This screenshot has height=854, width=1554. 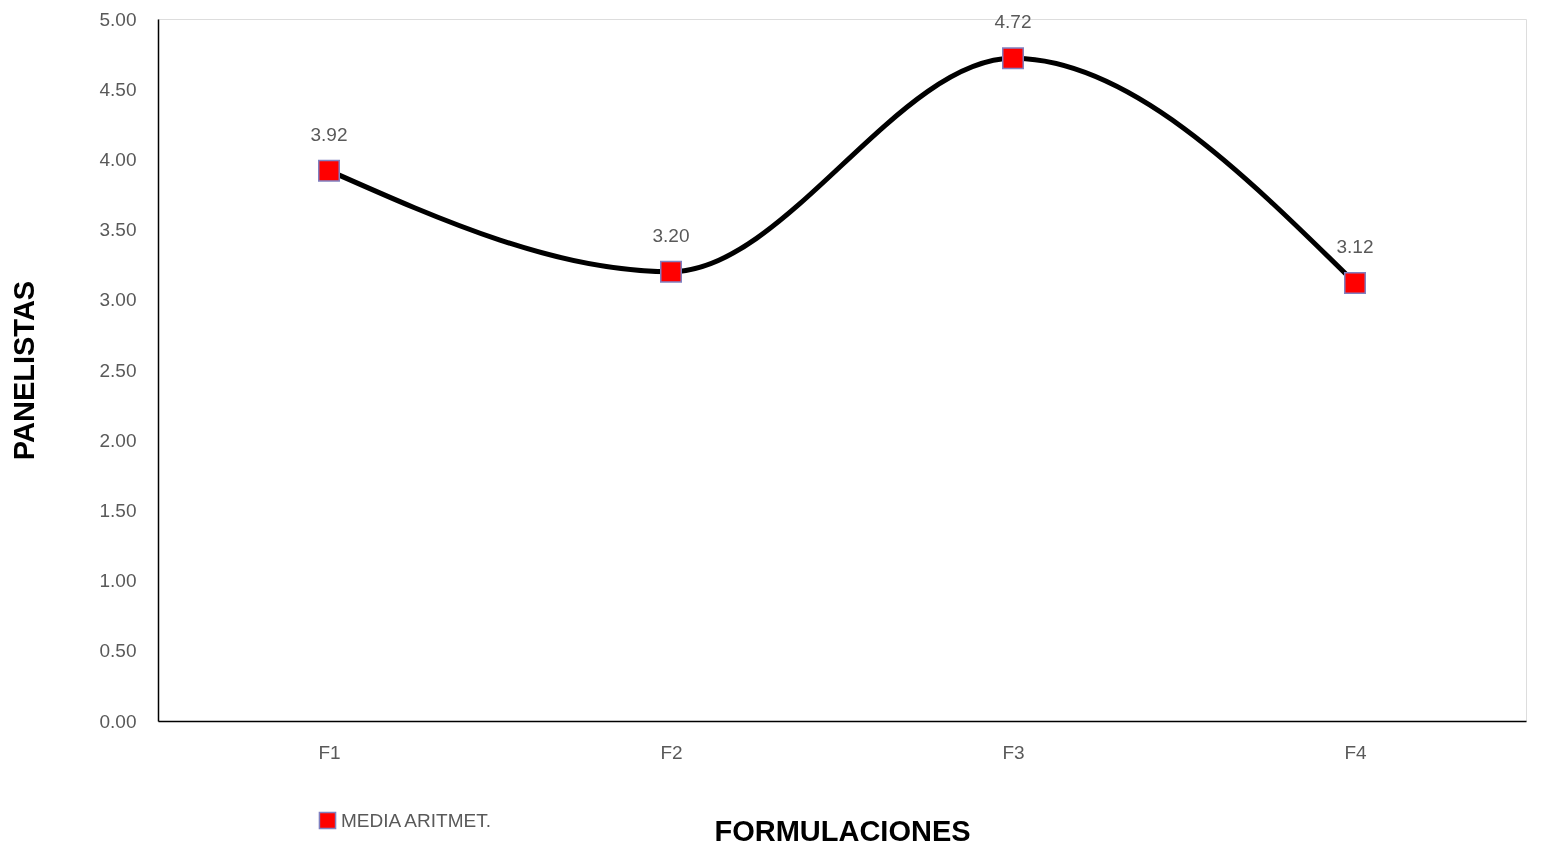 What do you see at coordinates (118, 440) in the screenshot?
I see `y-tick-label: 2.00` at bounding box center [118, 440].